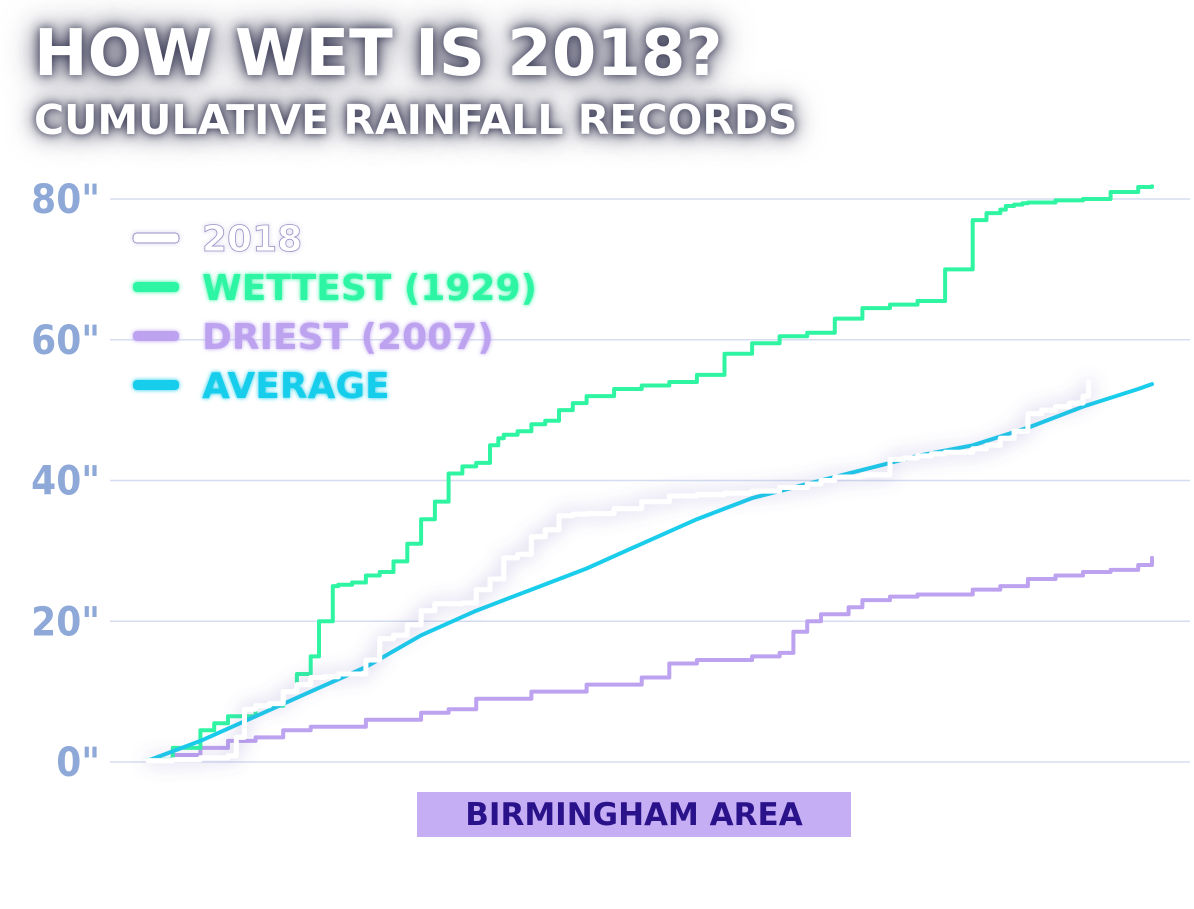  I want to click on region-caption: BIRMINGHAM AREA, so click(634, 814).